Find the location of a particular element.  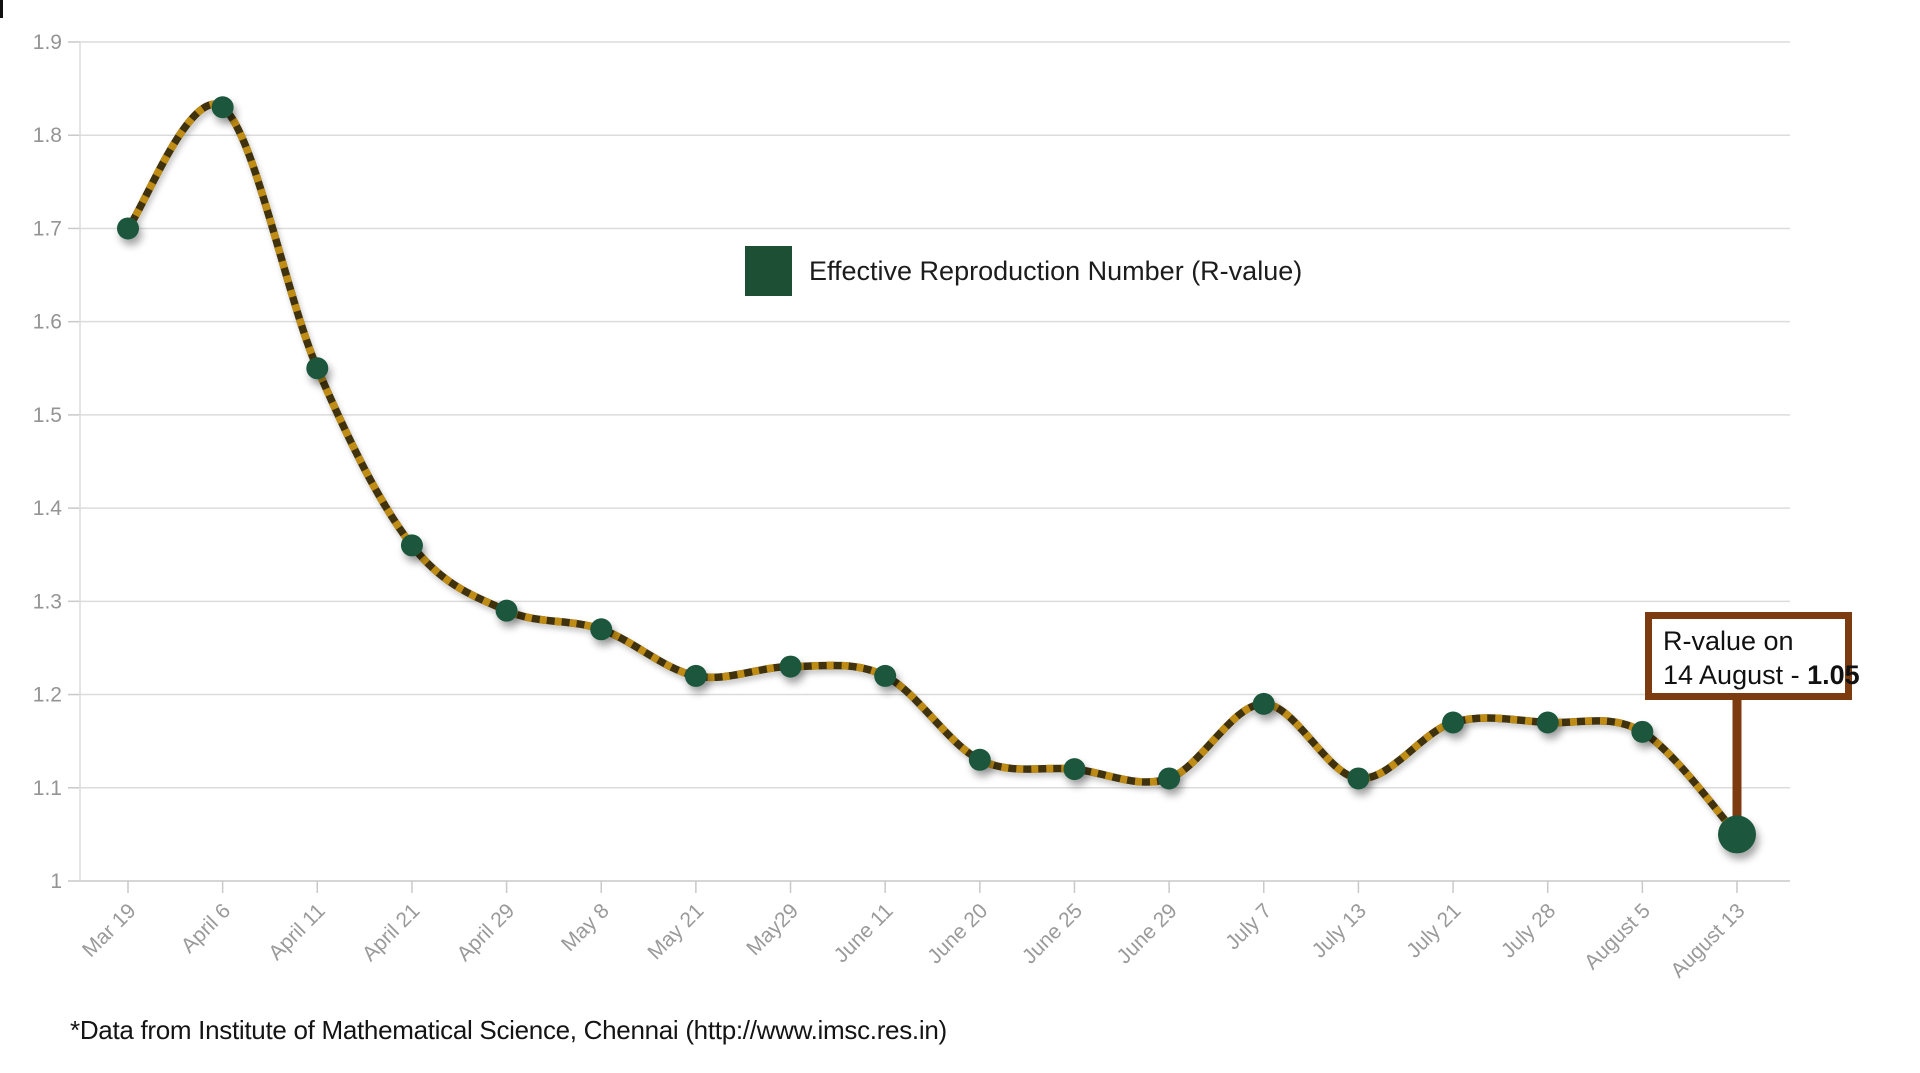

data-point-highlight is located at coordinates (1737, 834).